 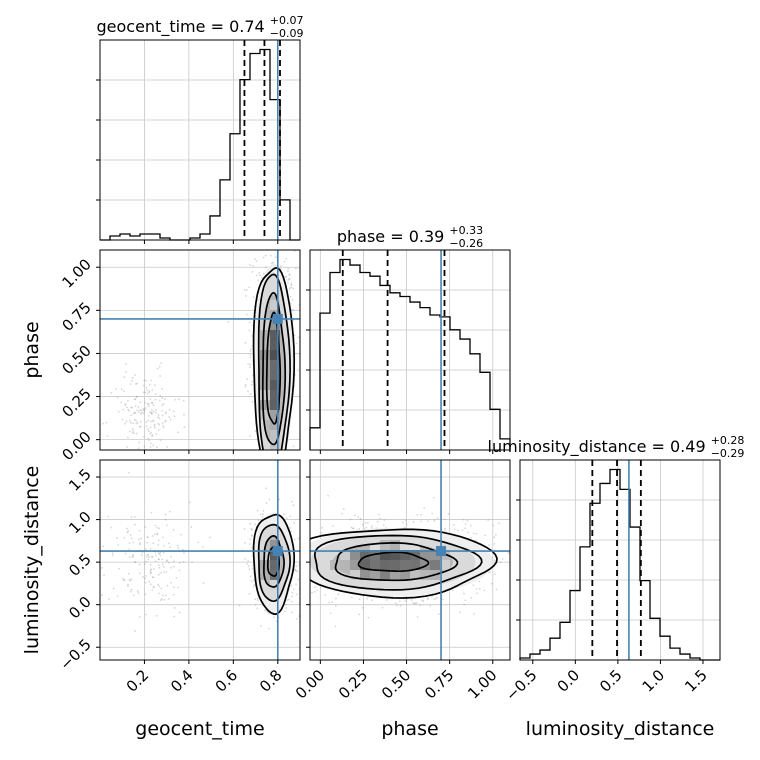 What do you see at coordinates (199, 729) in the screenshot?
I see `x-axis-label-geocent-time: geocent_time` at bounding box center [199, 729].